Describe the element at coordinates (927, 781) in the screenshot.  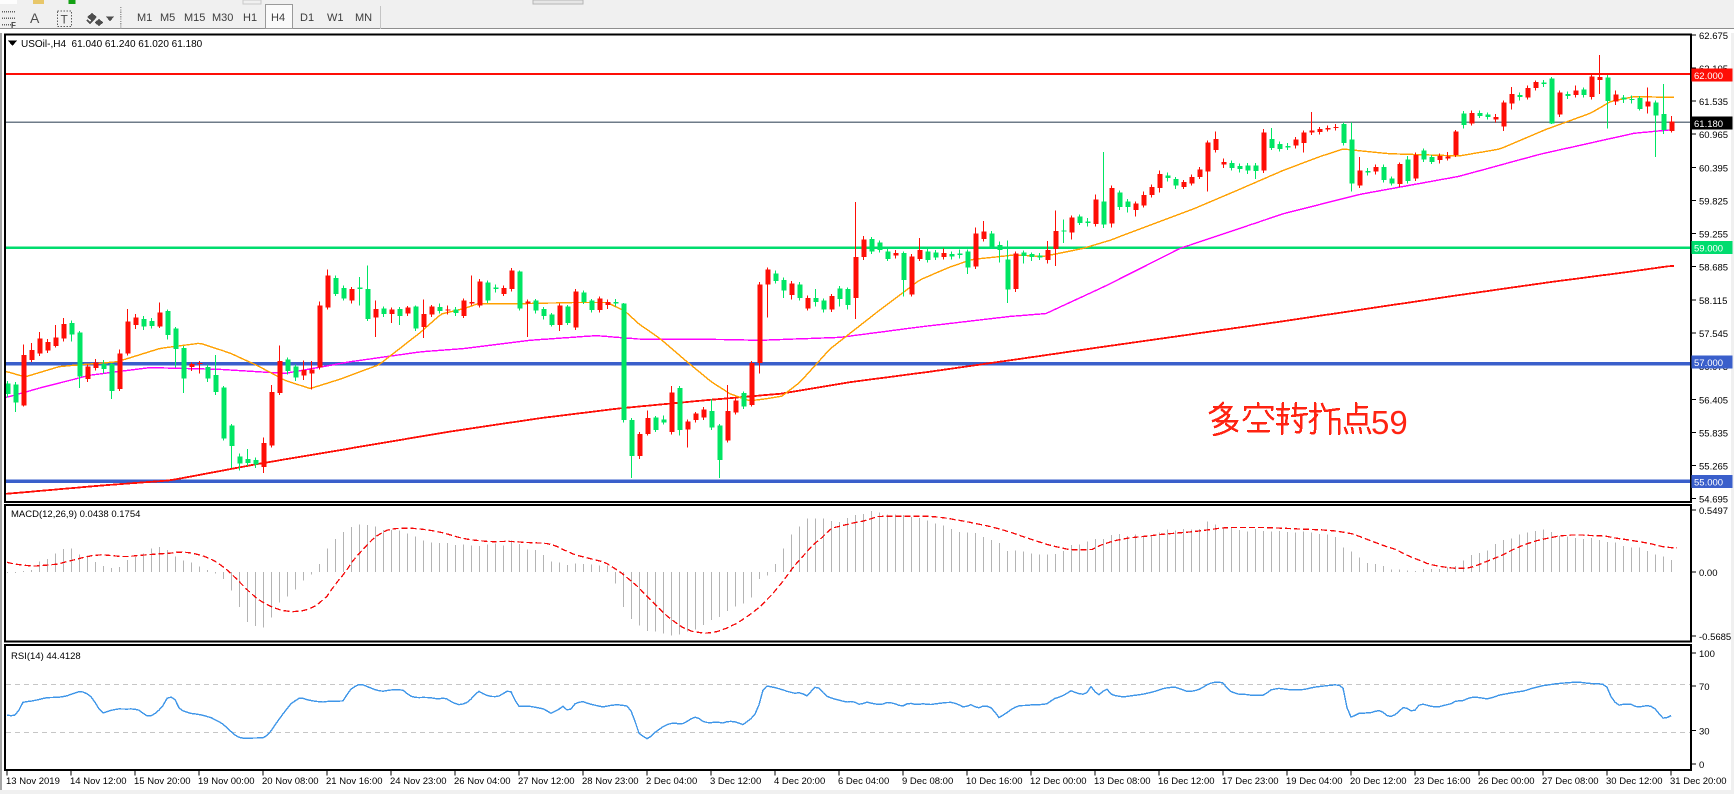
I see `svg-text: 9 Dec 08:00` at that location.